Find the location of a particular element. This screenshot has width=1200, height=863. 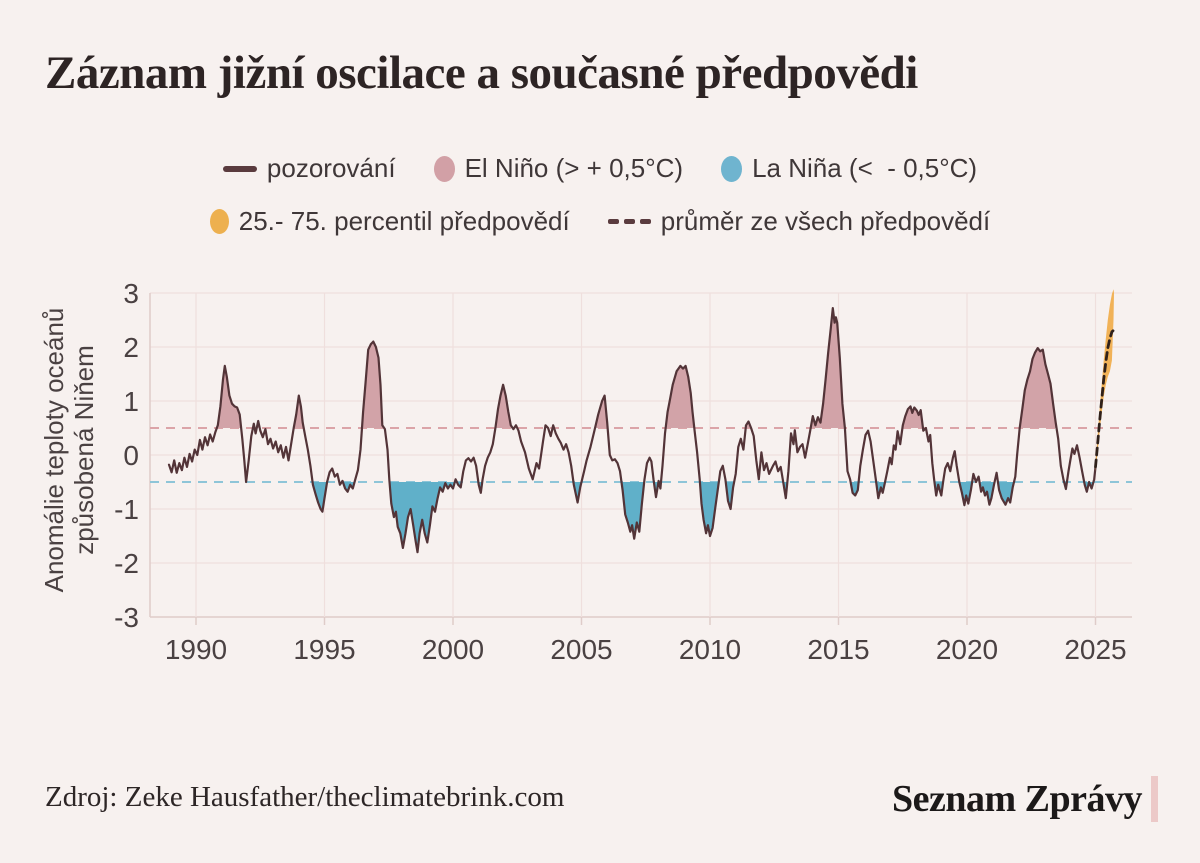

legend-label-la-nina: La Niña (< - 0,5°C) is located at coordinates (865, 168).